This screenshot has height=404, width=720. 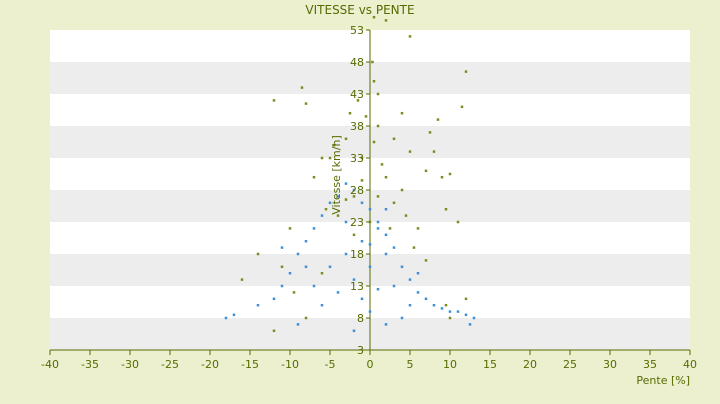 What do you see at coordinates (50, 364) in the screenshot?
I see `x-tick-label: -40` at bounding box center [50, 364].